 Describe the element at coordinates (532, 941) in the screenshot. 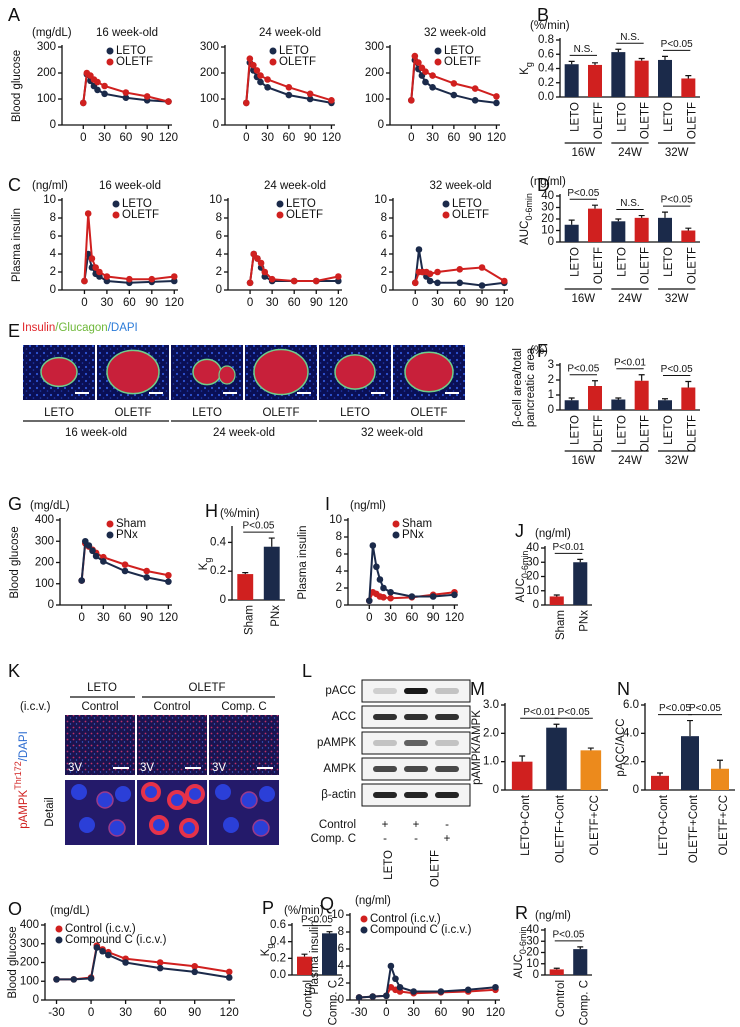

I see `y-tick-label: 30` at that location.